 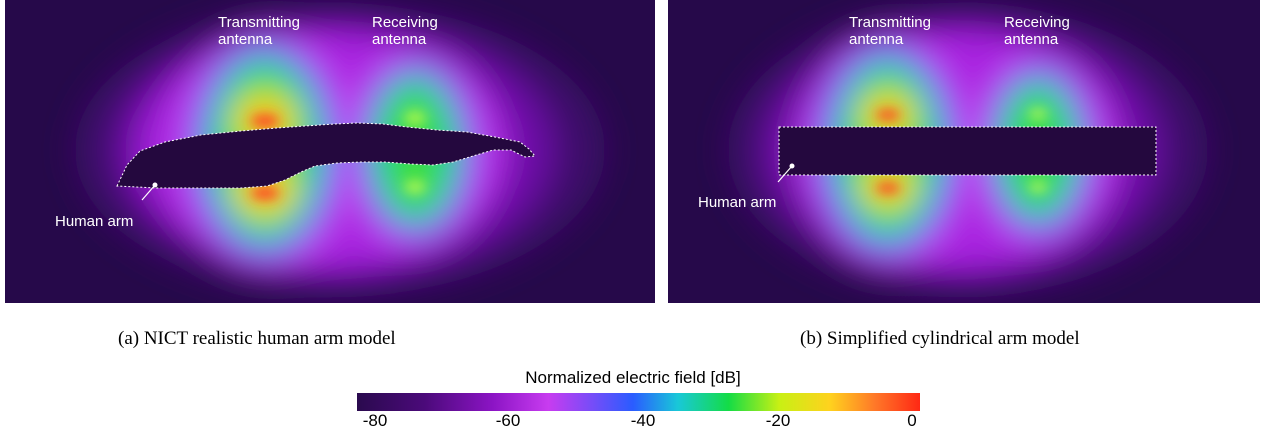 I want to click on colorbar-title: Normalized electric field [dB], so click(x=633, y=377).